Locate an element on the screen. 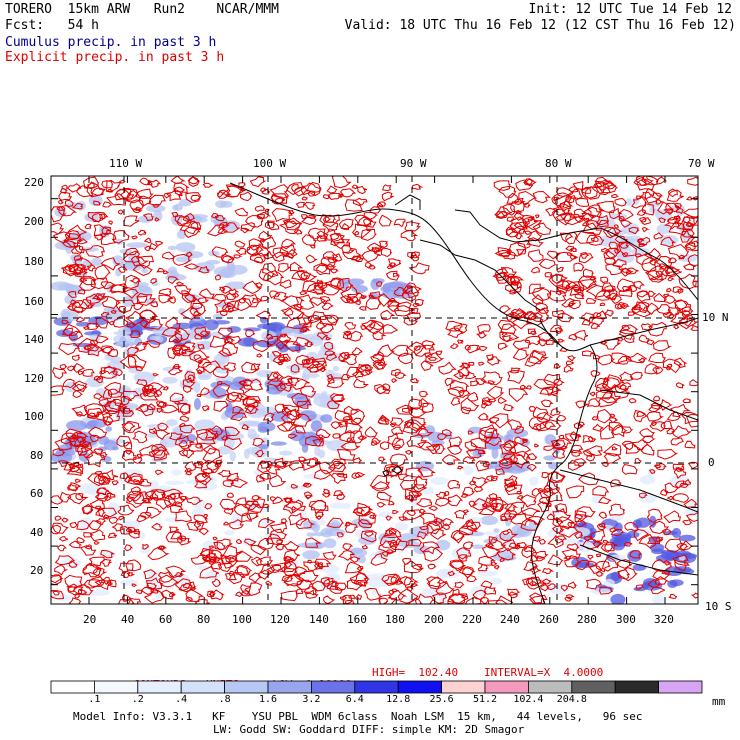 Image resolution: width=740 pixels, height=740 pixels. x-tick-label: 80 is located at coordinates (204, 619).